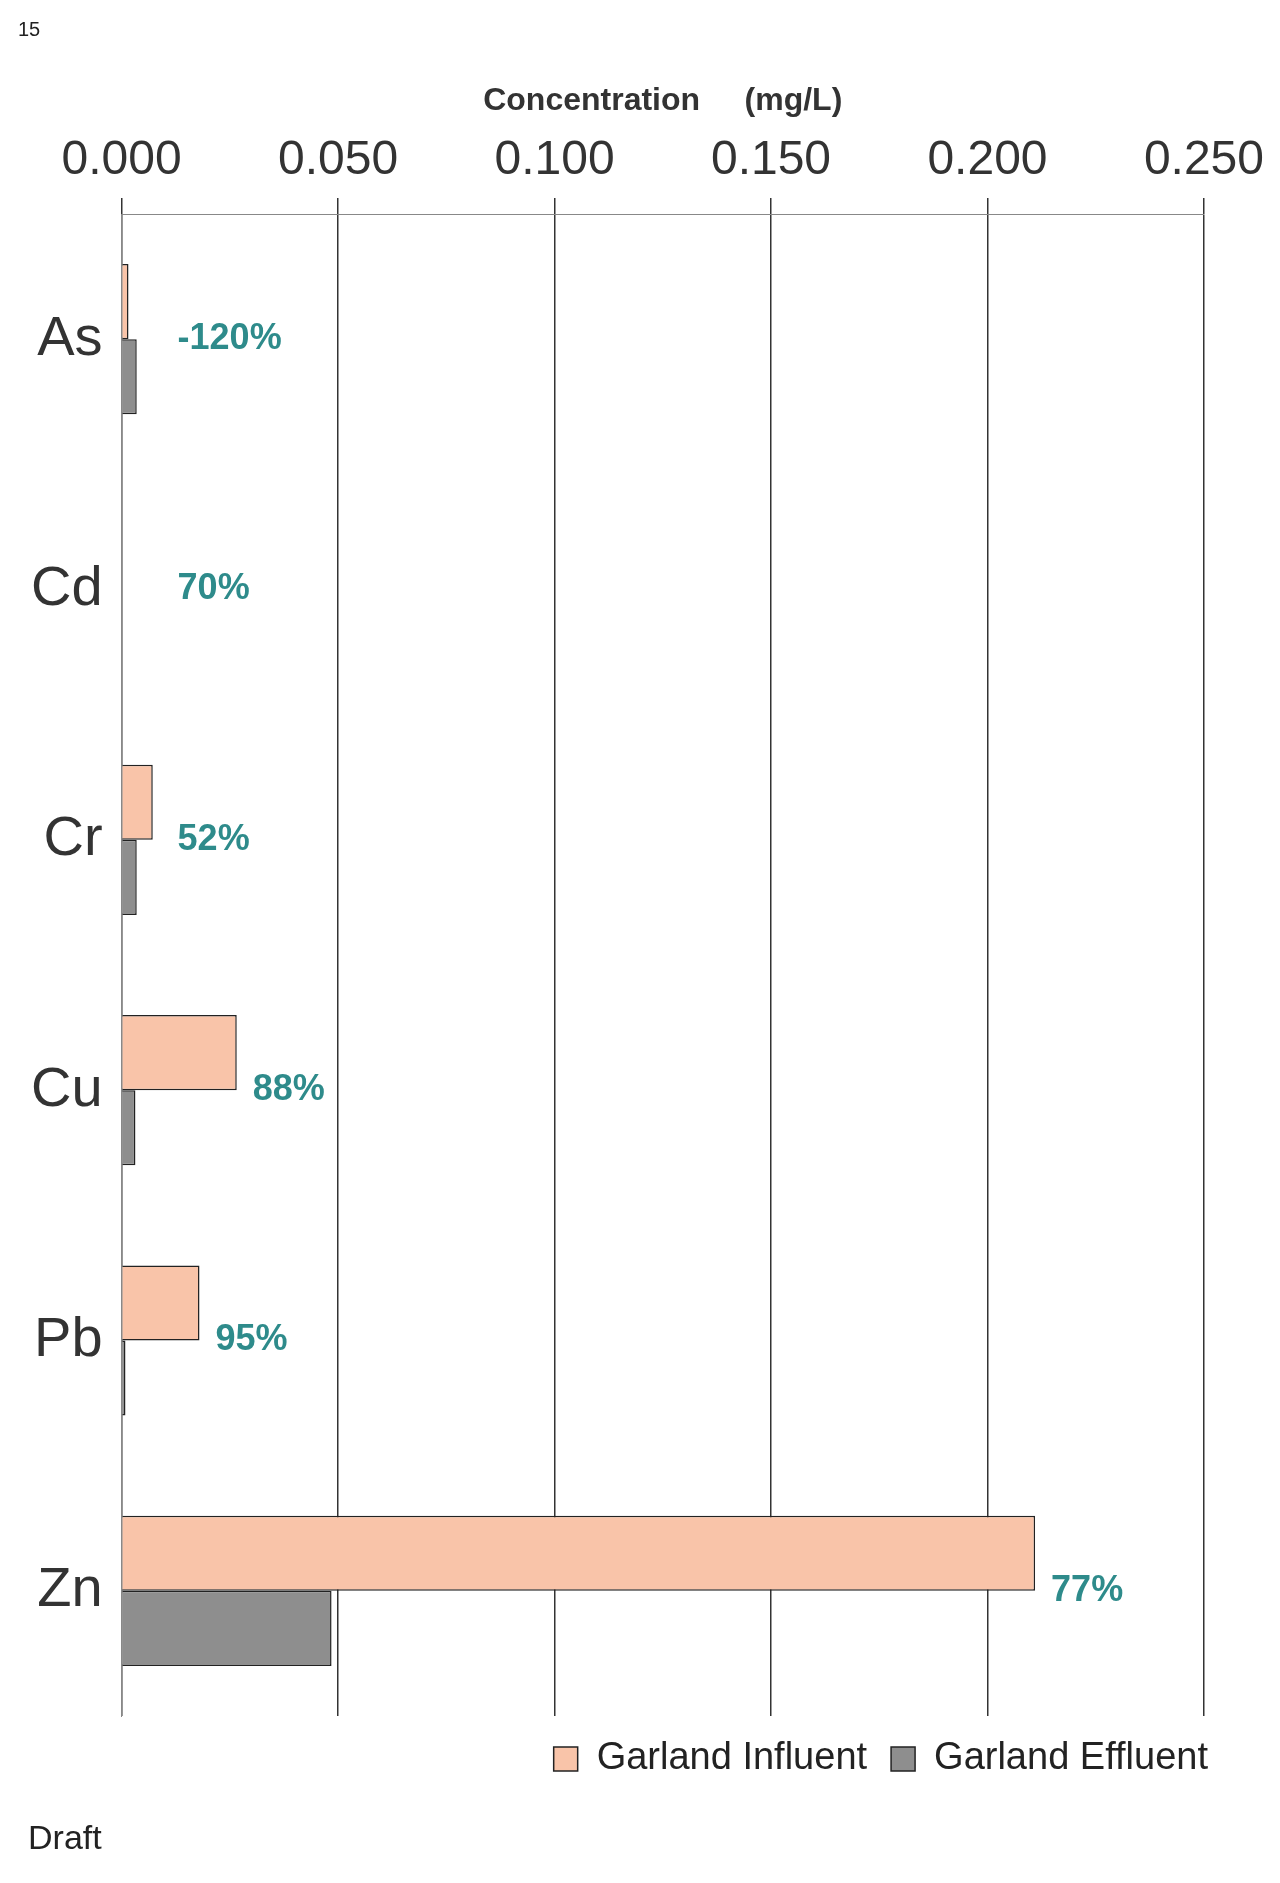 The image size is (1280, 1883). What do you see at coordinates (121, 158) in the screenshot?
I see `x-tick-label: 0.000` at bounding box center [121, 158].